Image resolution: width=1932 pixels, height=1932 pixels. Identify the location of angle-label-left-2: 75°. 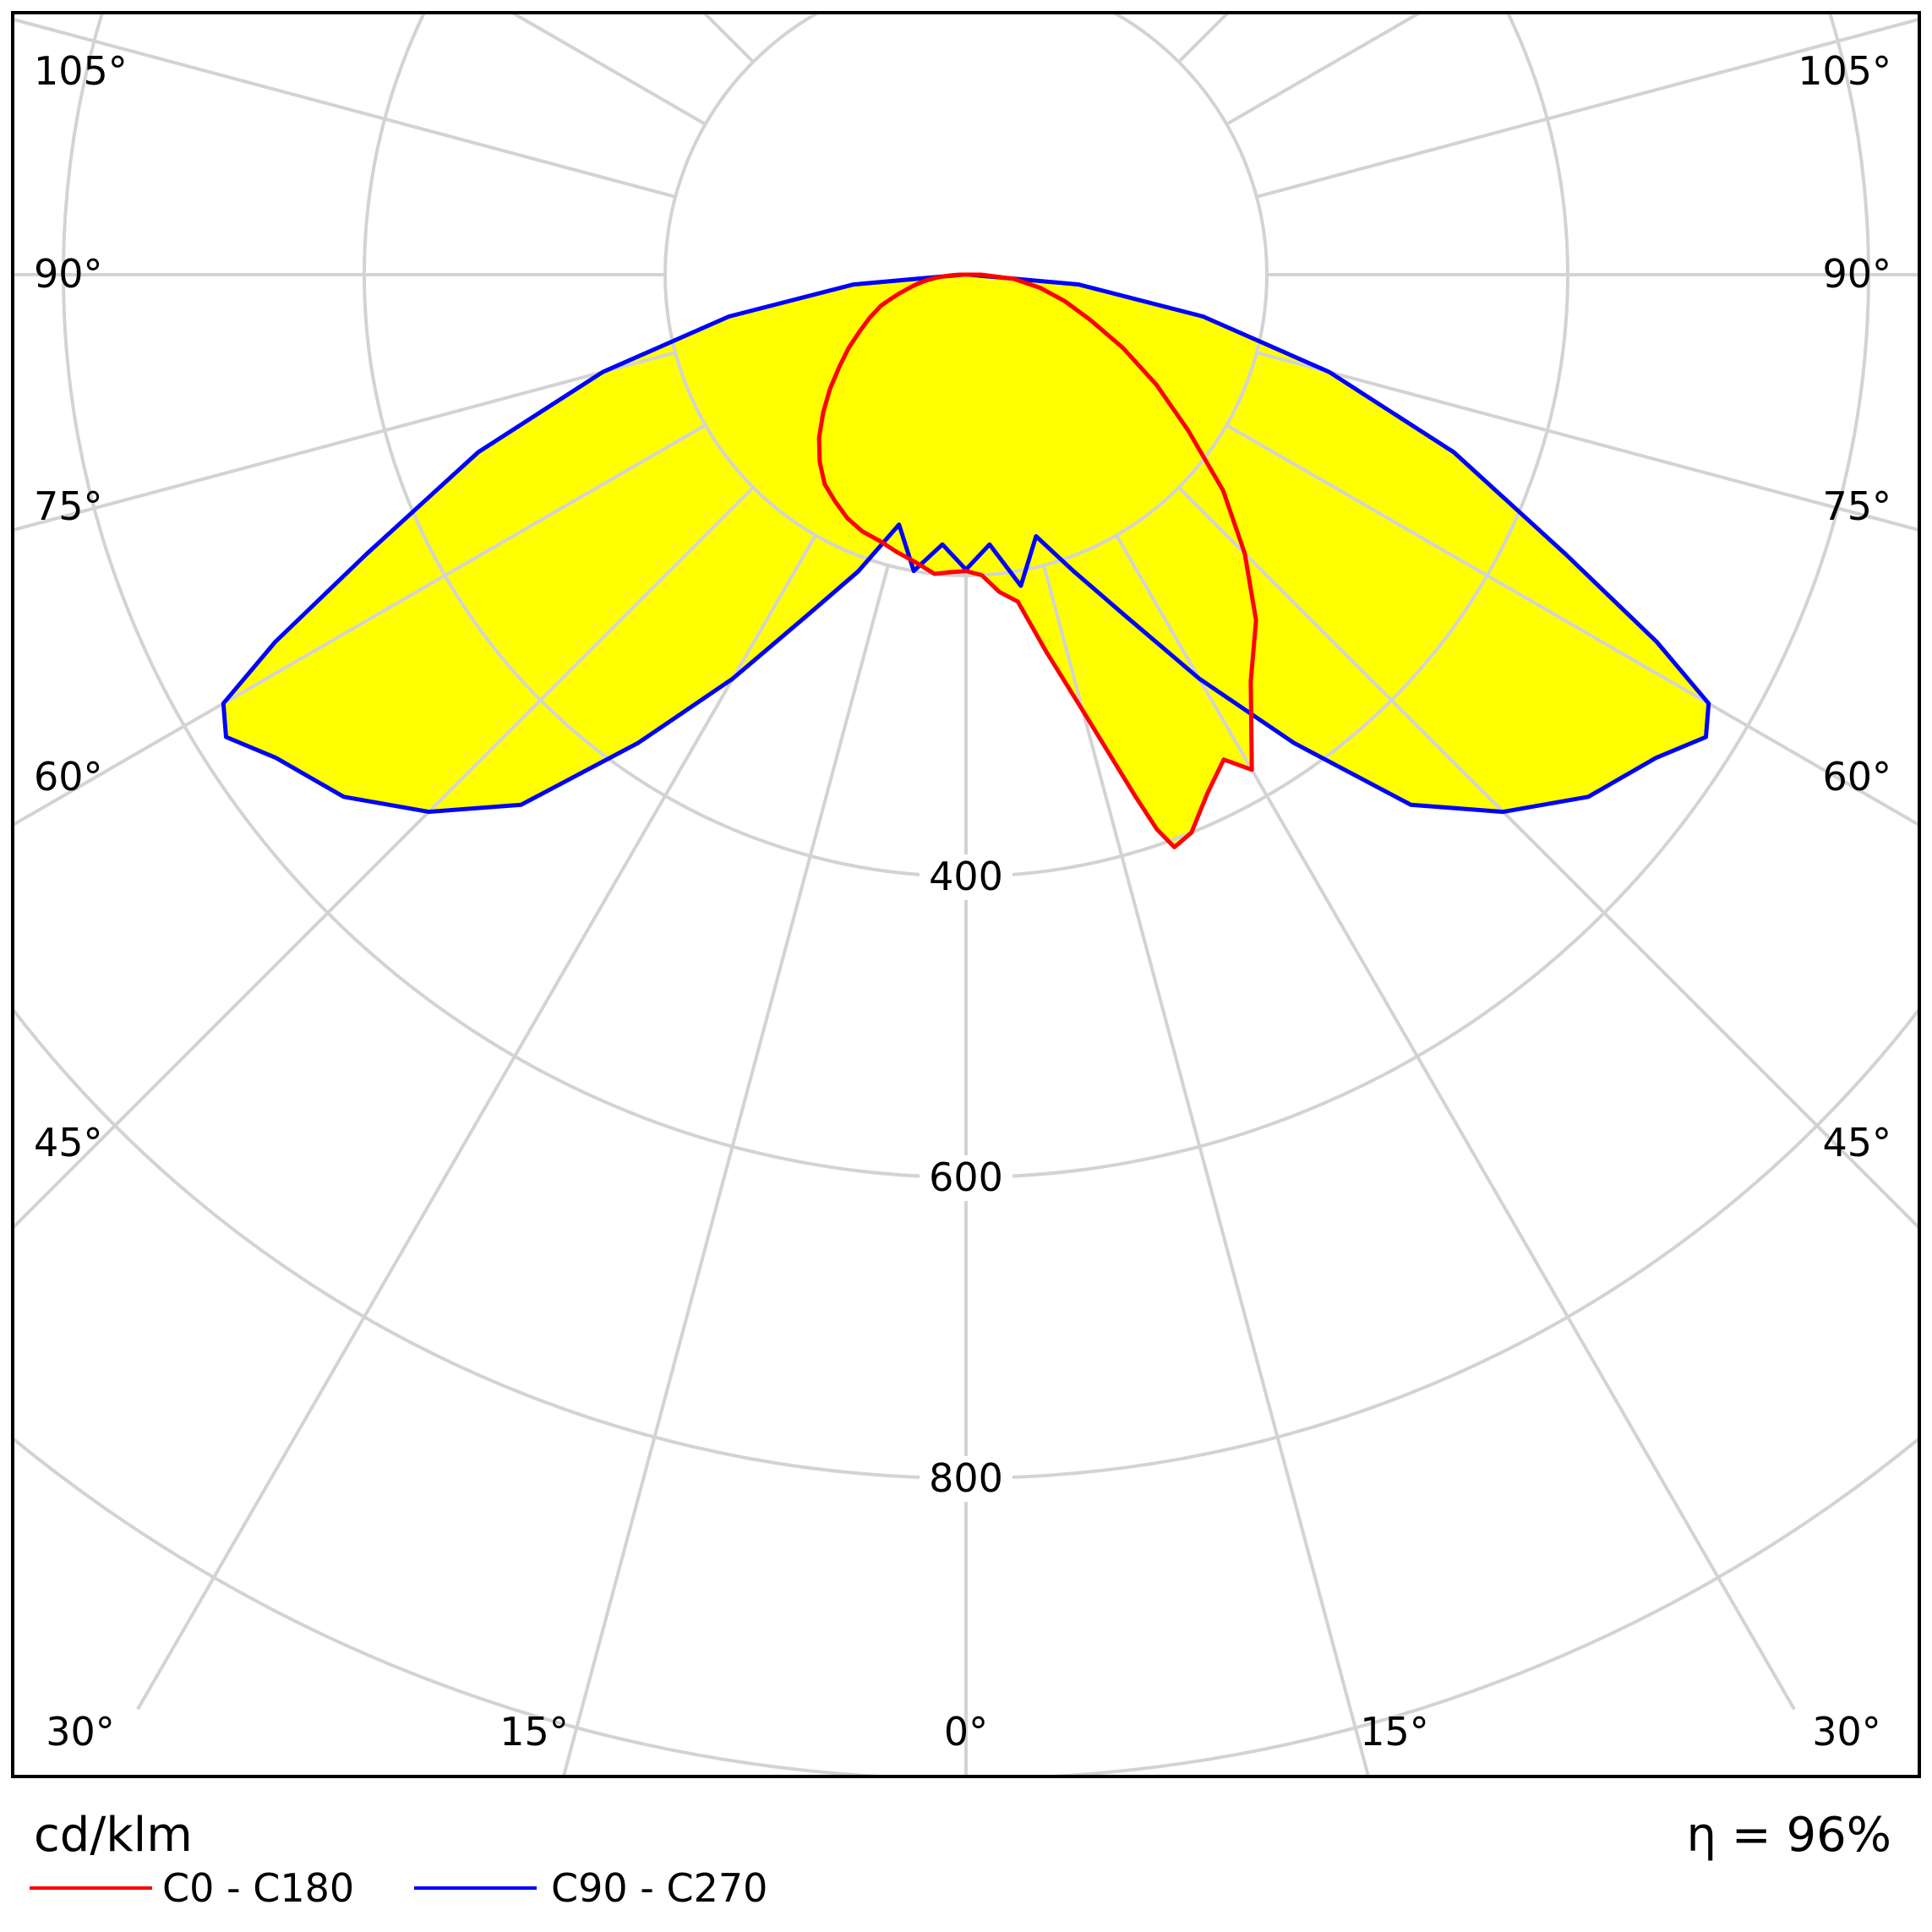
(68, 506).